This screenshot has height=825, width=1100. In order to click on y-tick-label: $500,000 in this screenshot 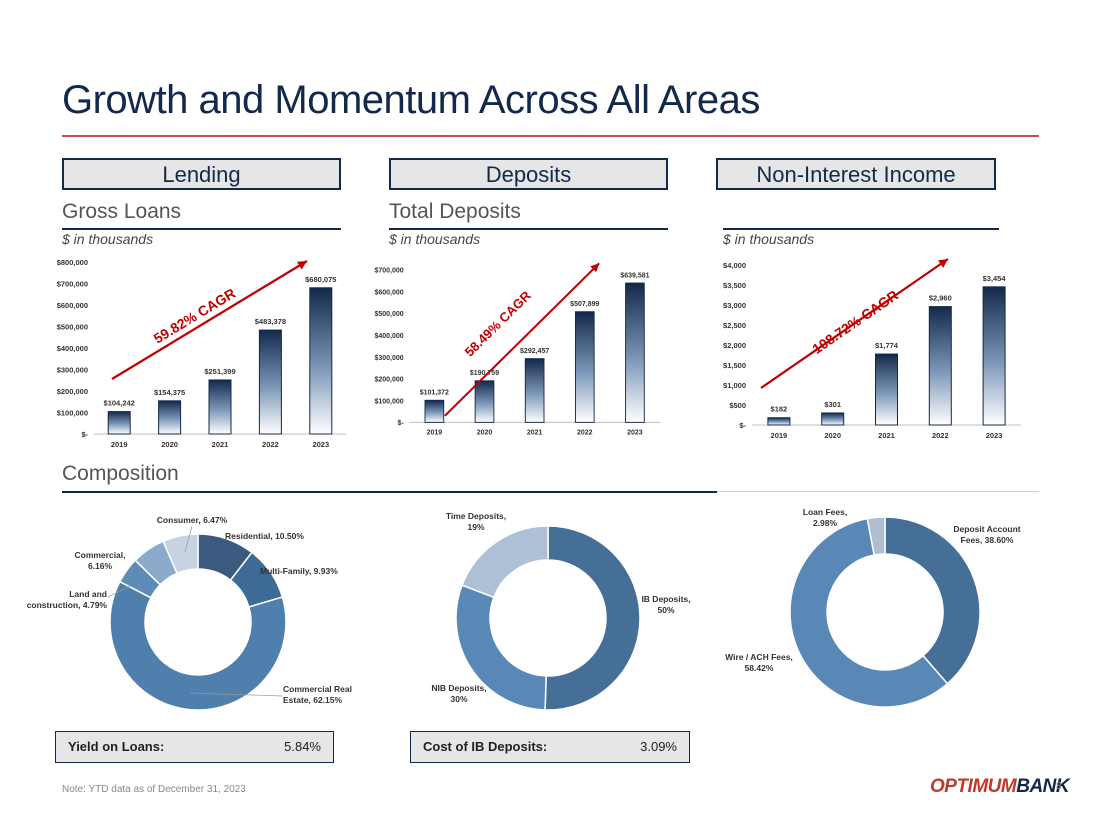, I will do `click(388, 314)`.